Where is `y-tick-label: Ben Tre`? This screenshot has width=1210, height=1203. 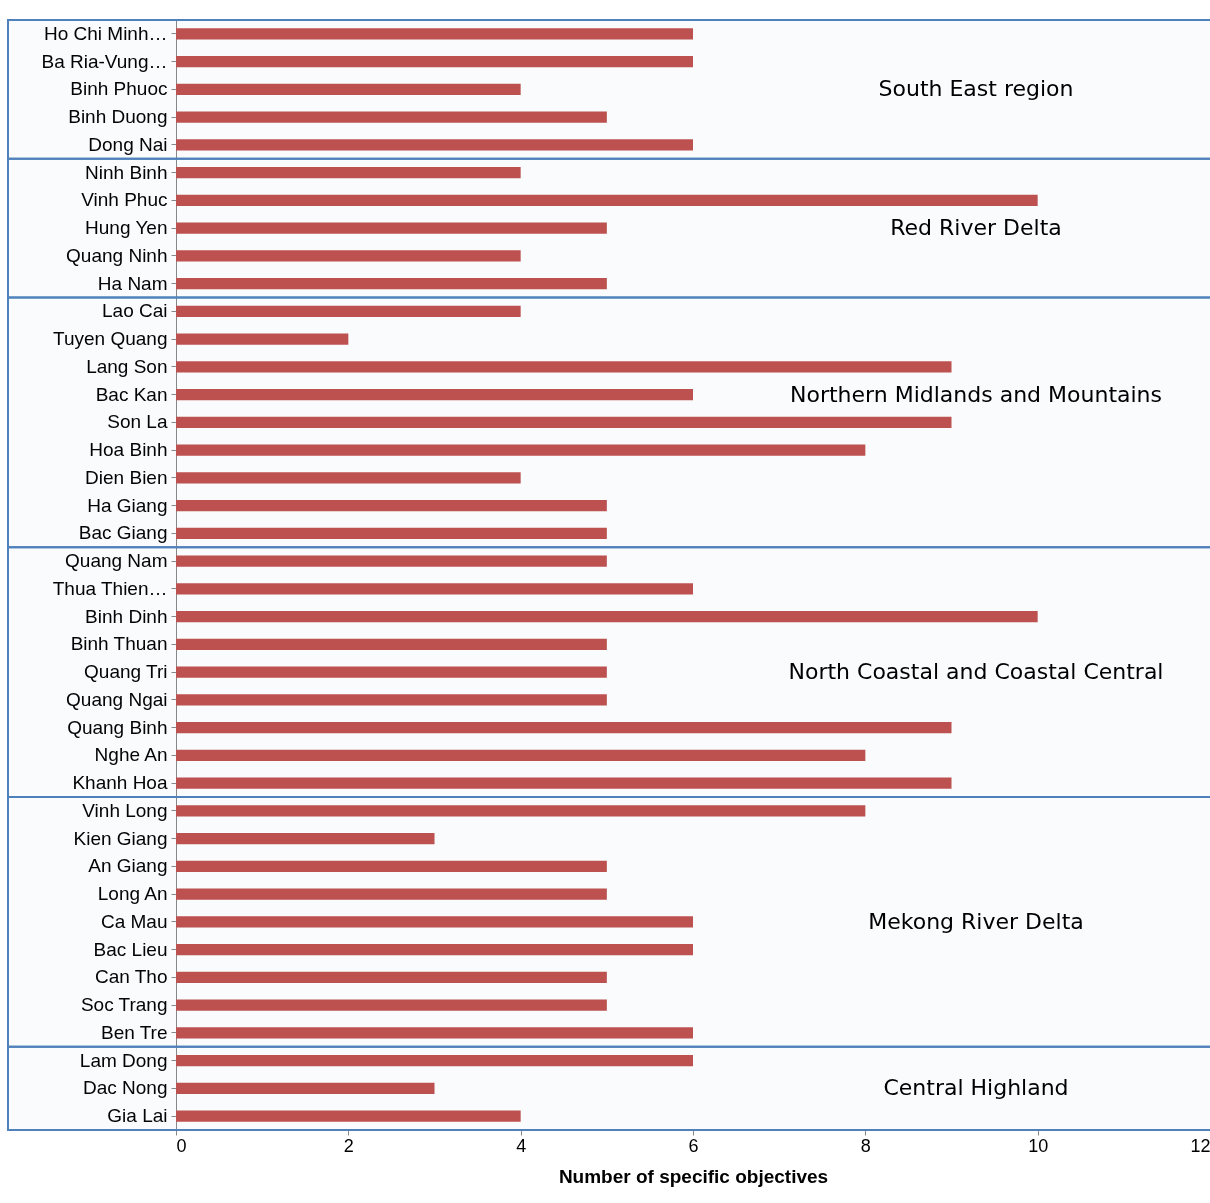
y-tick-label: Ben Tre is located at coordinates (134, 1032).